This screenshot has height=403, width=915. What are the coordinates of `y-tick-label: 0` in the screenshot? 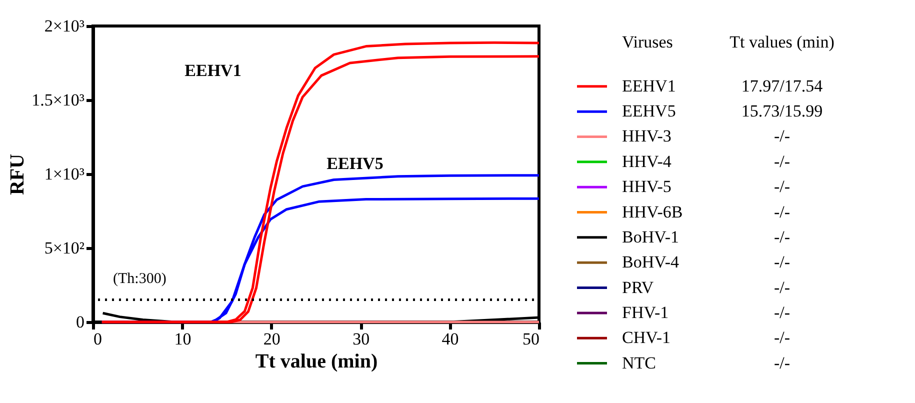 It's located at (80, 322).